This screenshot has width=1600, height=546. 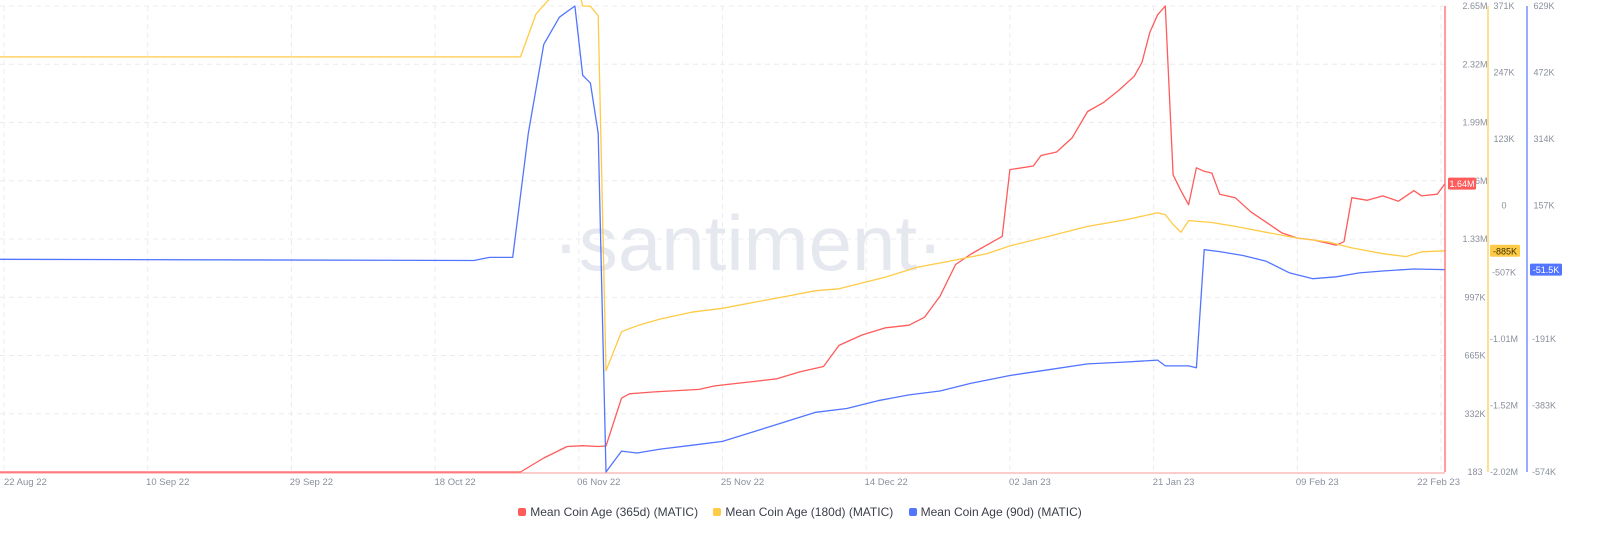 I want to click on y-tick-label-s90: 472K, so click(x=1543, y=73).